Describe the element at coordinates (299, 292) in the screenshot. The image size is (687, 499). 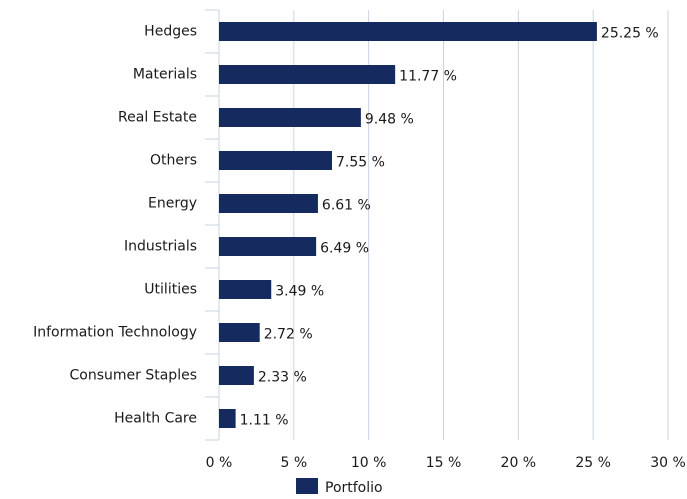
I see `data-label: 3.49 %` at that location.